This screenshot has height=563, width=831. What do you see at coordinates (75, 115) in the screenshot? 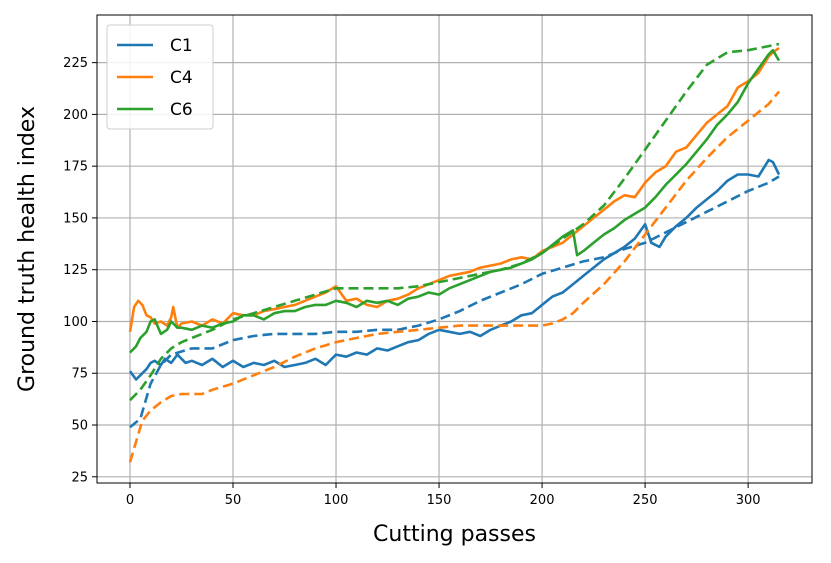
I see `y-tick-label: 200` at bounding box center [75, 115].